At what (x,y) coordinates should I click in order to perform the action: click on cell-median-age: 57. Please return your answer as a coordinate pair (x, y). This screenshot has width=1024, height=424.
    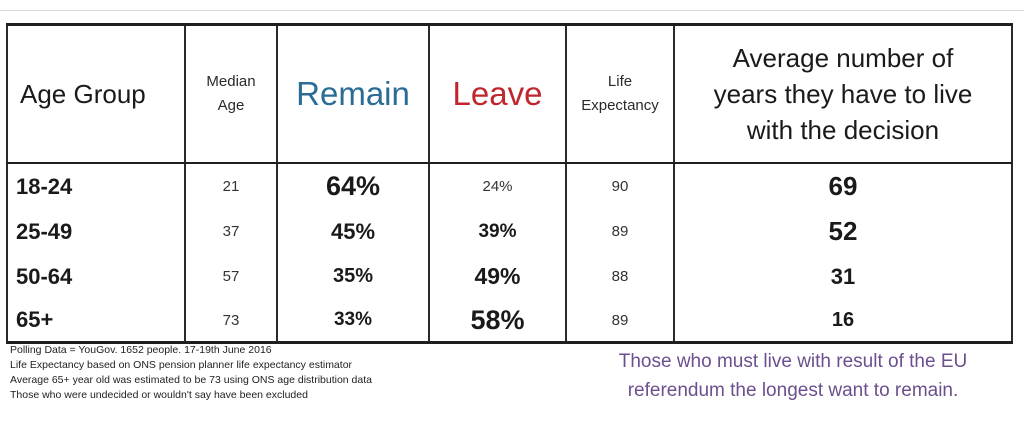
    Looking at the image, I should click on (231, 276).